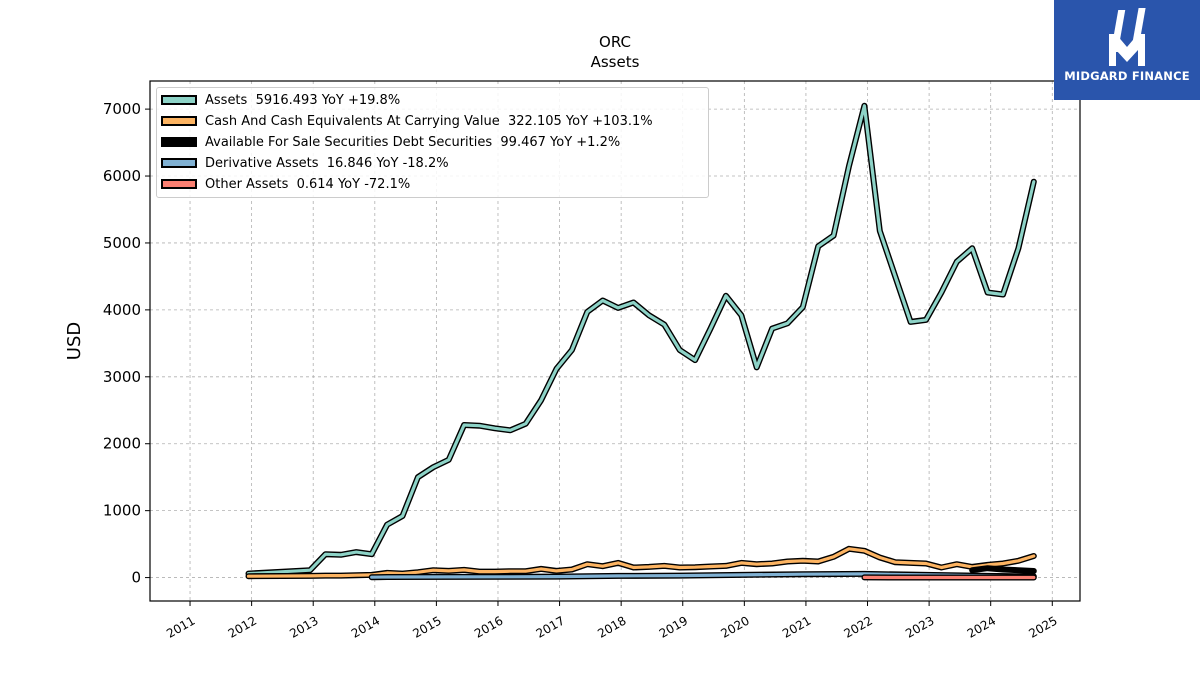 This screenshot has width=1200, height=675. I want to click on y-tick-label: 1000, so click(122, 511).